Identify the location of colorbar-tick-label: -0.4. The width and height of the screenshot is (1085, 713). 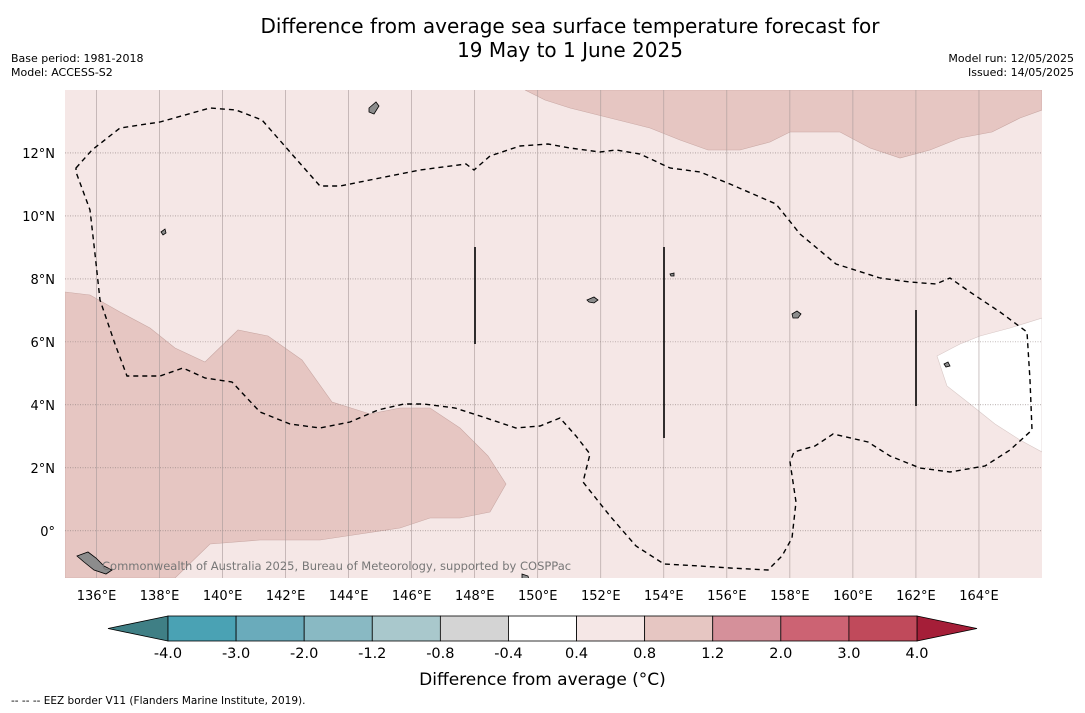
(508, 654).